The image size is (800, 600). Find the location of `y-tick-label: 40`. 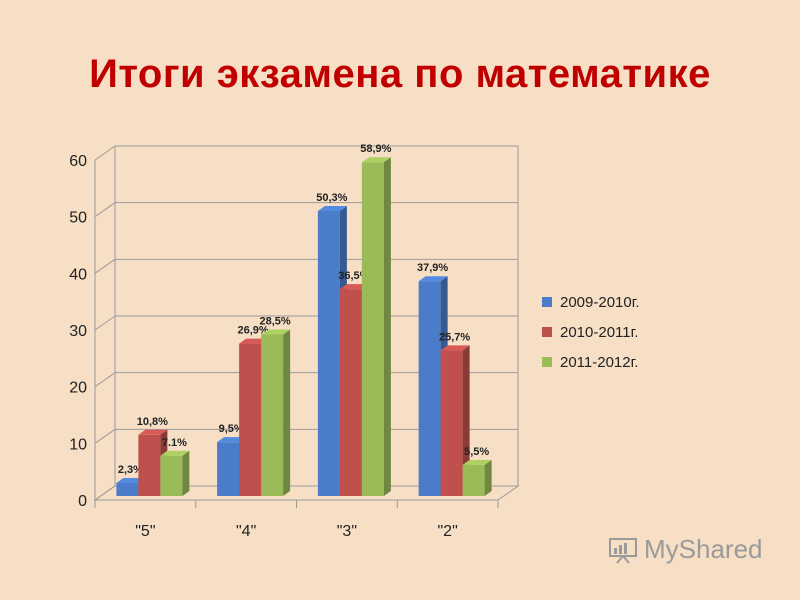

y-tick-label: 40 is located at coordinates (78, 274).